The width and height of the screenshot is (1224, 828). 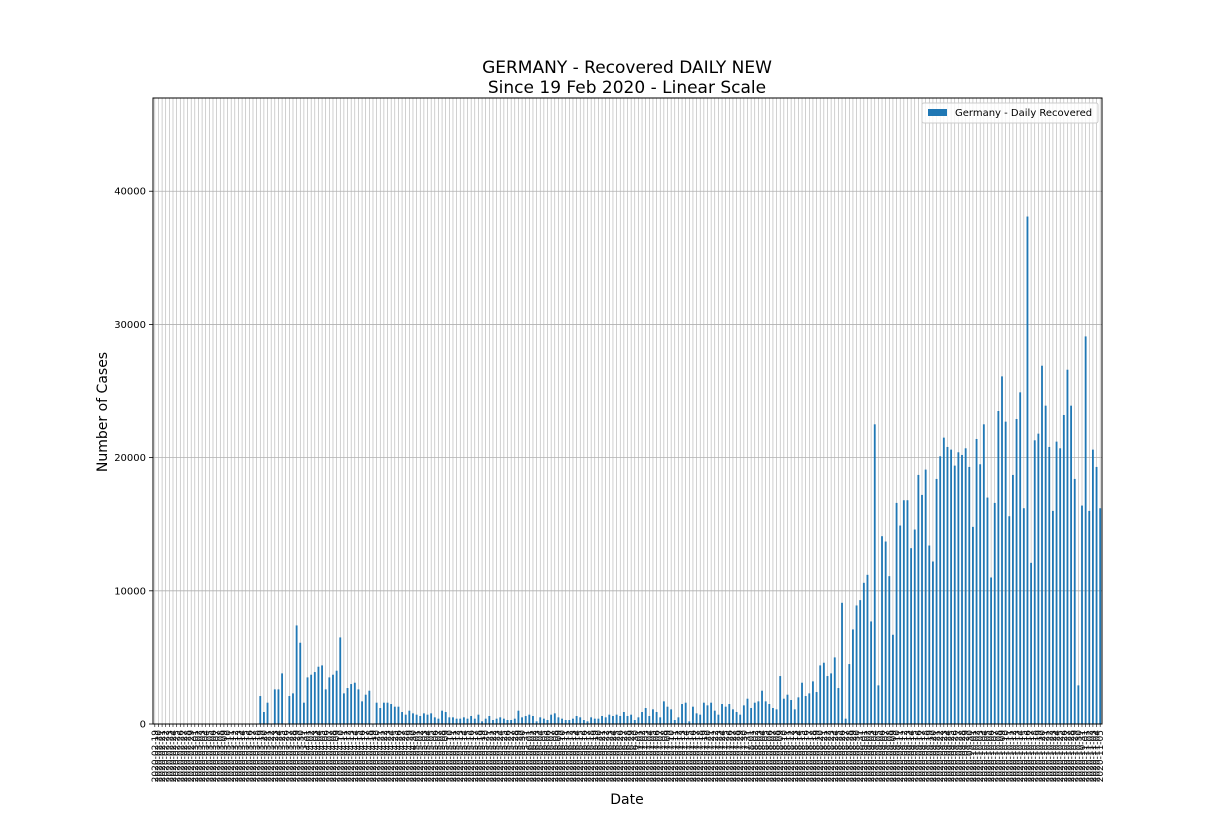 What do you see at coordinates (519, 756) in the screenshot?
I see `x-tick-label: 2020-05-29` at bounding box center [519, 756].